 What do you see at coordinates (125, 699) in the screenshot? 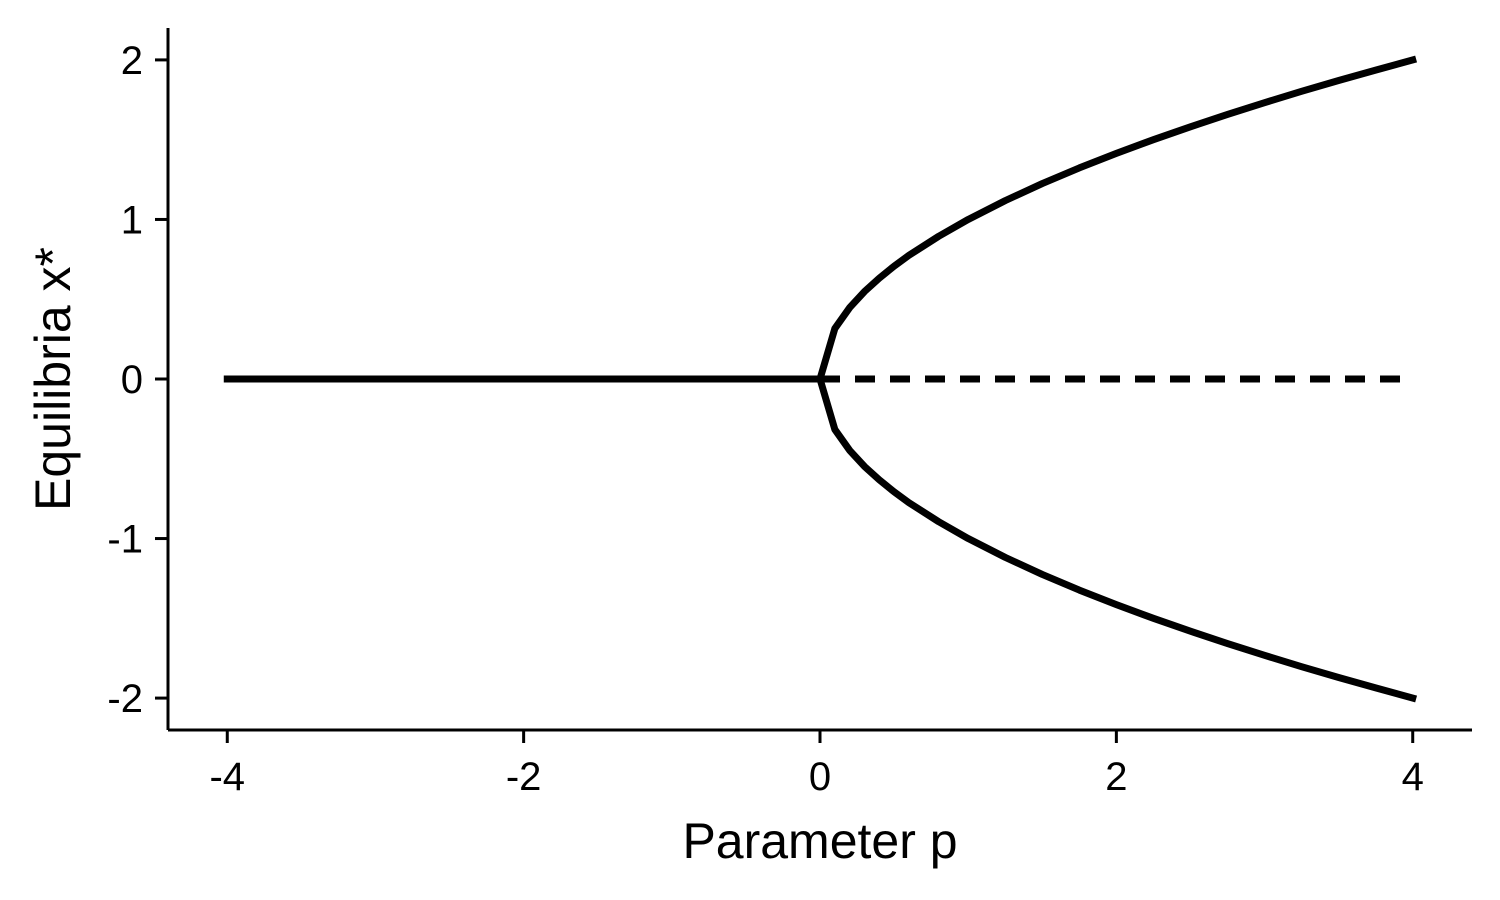
I see `y-tick-label: -2` at bounding box center [125, 699].